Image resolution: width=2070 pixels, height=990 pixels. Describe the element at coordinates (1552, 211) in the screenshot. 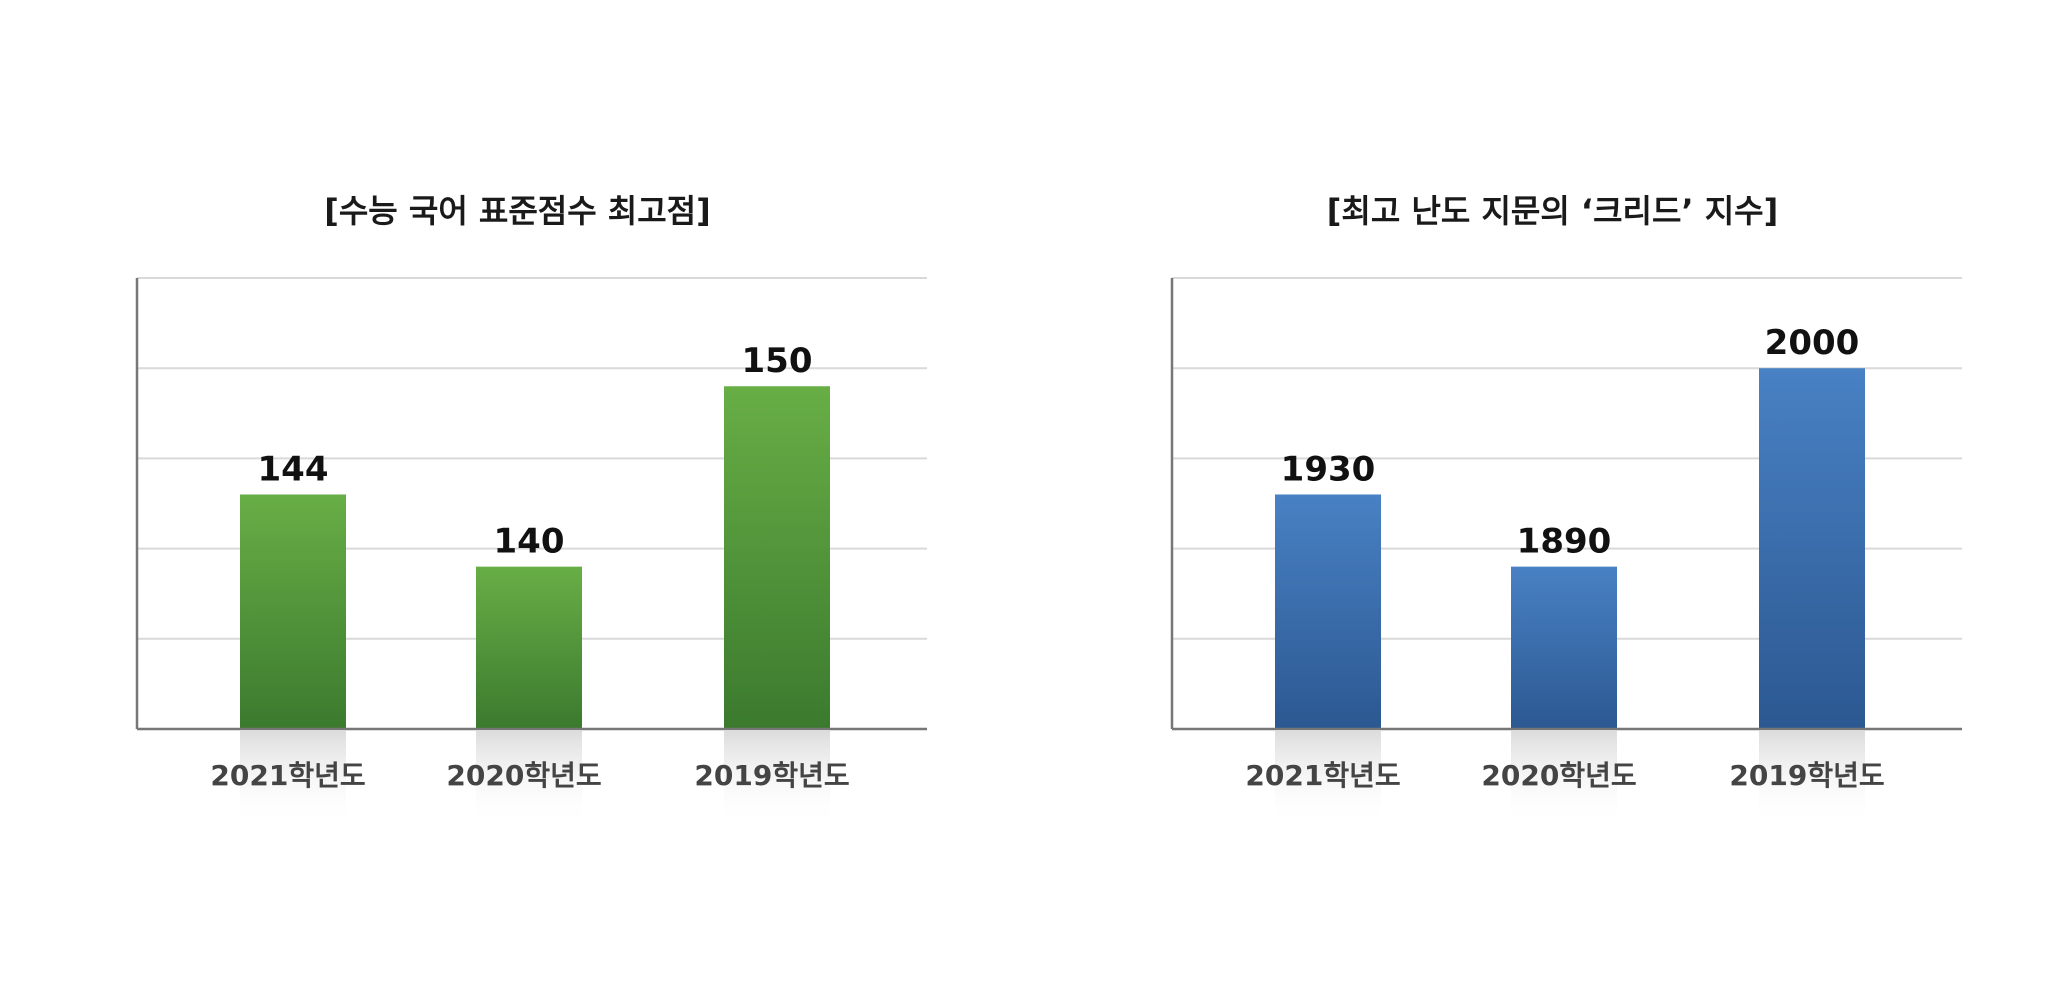

I see `chart-title: [최고 난도 지문의 ‘크리드’ 지수]` at that location.